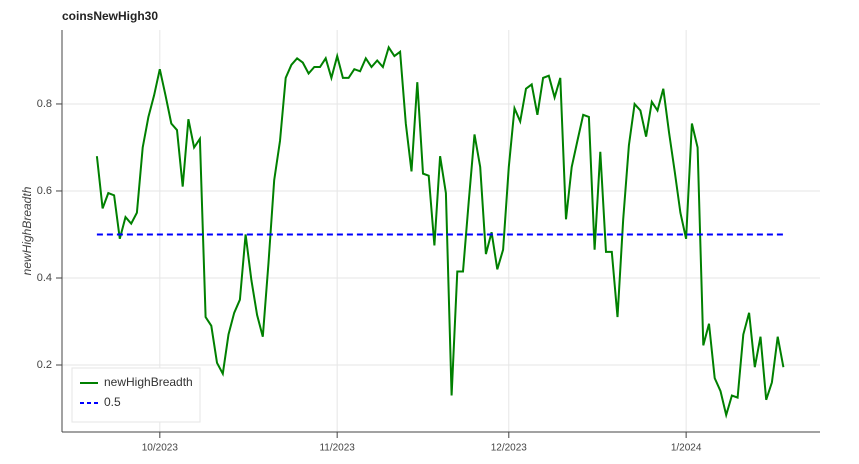 This screenshot has width=859, height=464. What do you see at coordinates (337, 448) in the screenshot?
I see `x-tick-label: 11/2023` at bounding box center [337, 448].